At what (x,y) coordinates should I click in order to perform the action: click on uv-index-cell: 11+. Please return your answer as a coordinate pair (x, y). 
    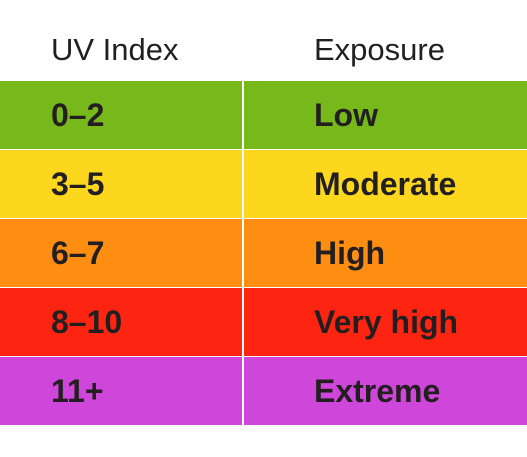
    Looking at the image, I should click on (121, 391).